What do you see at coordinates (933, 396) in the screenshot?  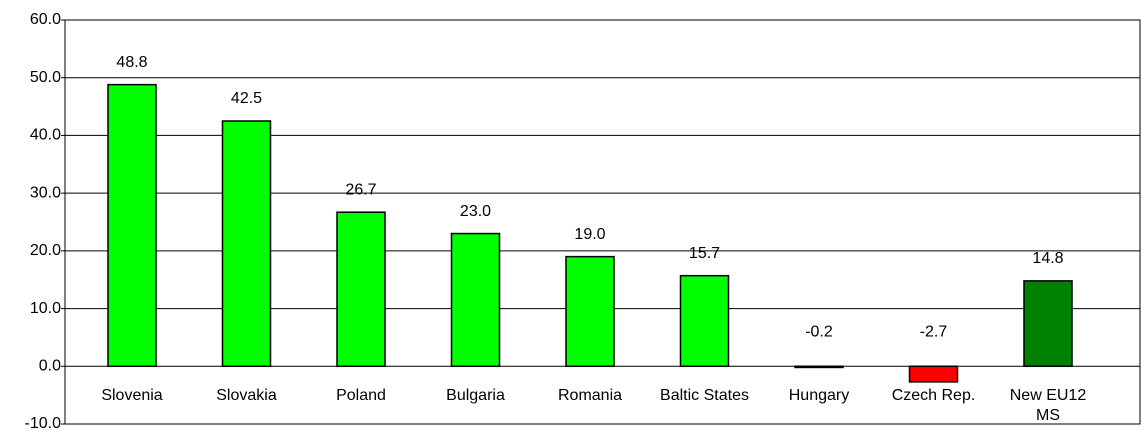 I see `x-tick-label: Czech Rep.` at bounding box center [933, 396].